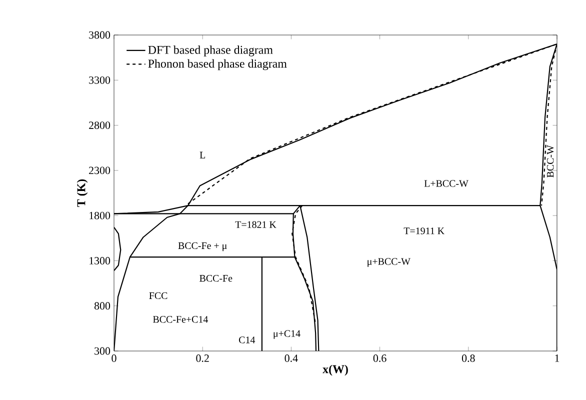  What do you see at coordinates (379, 358) in the screenshot?
I see `x-tick-label: 0.6` at bounding box center [379, 358].